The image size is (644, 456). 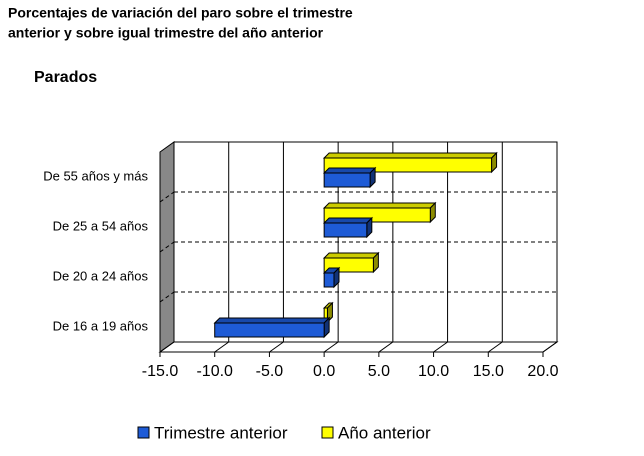 I want to click on x-tick-label: 20.0, so click(x=542, y=371).